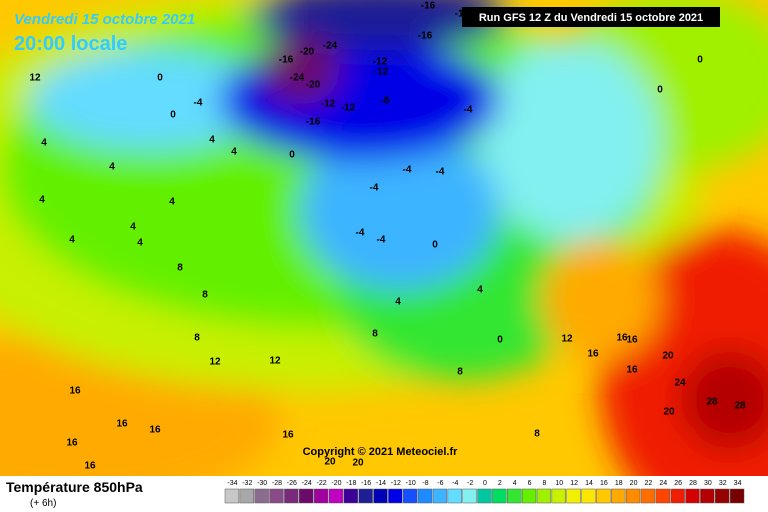 The image size is (768, 512). What do you see at coordinates (485, 483) in the screenshot?
I see `scale-label: 0` at bounding box center [485, 483].